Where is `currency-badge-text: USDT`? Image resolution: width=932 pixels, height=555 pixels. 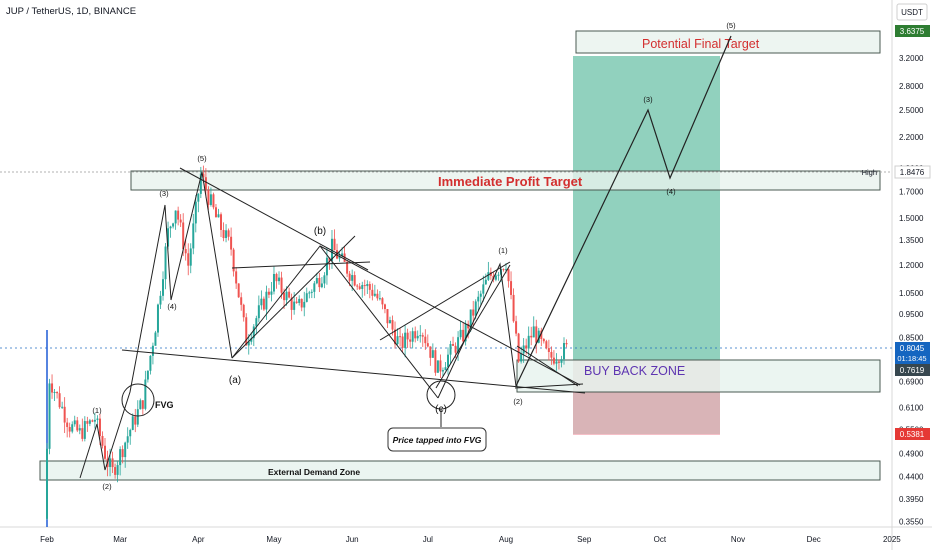
currency-badge-text: USDT is located at coordinates (912, 12).